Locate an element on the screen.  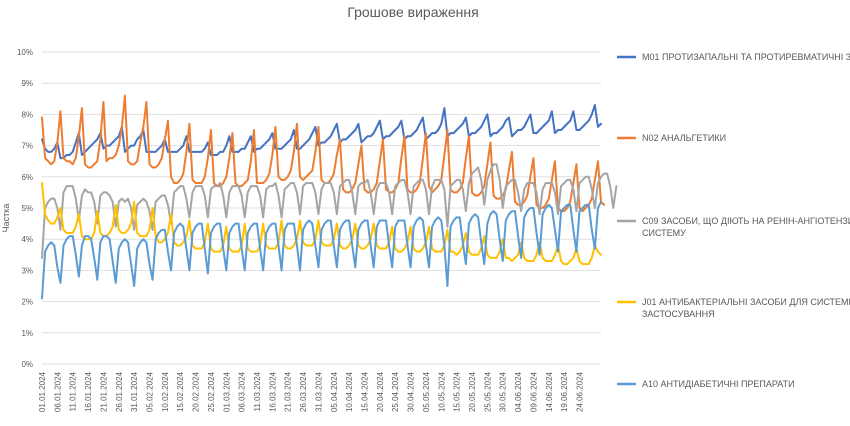
x-tick-label: 01.03.2024 is located at coordinates (226, 391).